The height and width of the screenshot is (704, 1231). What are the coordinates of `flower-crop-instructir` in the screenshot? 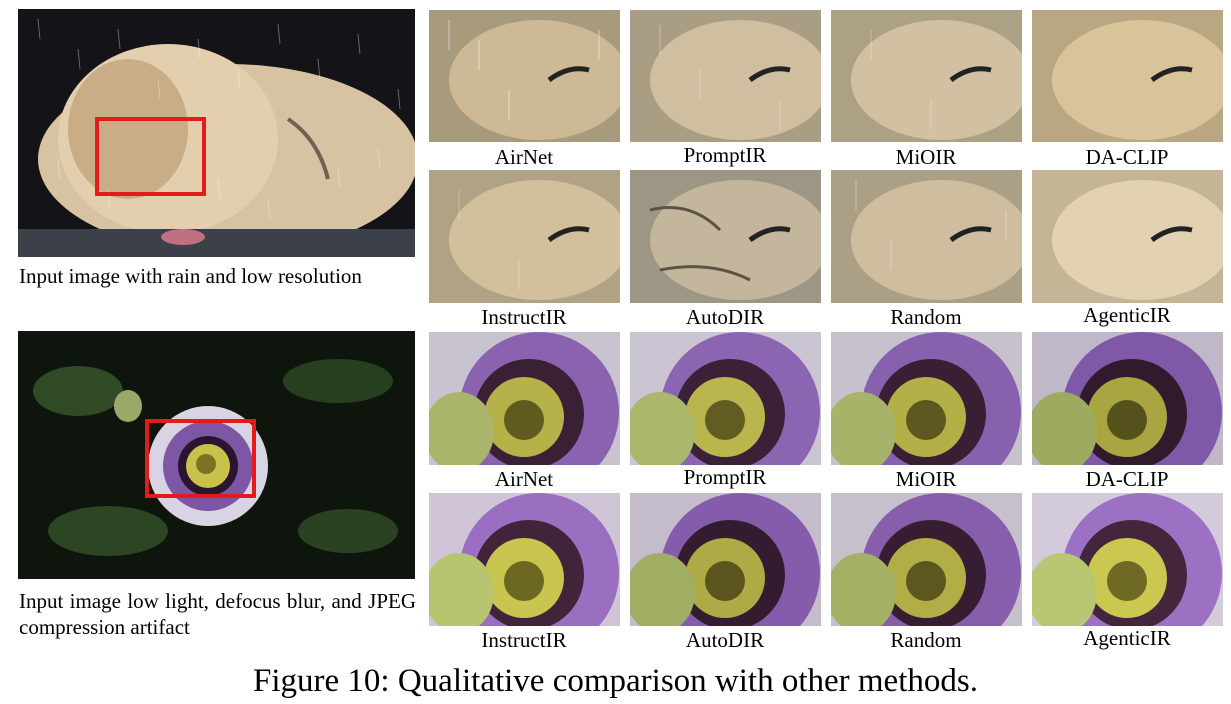 It's located at (524, 559).